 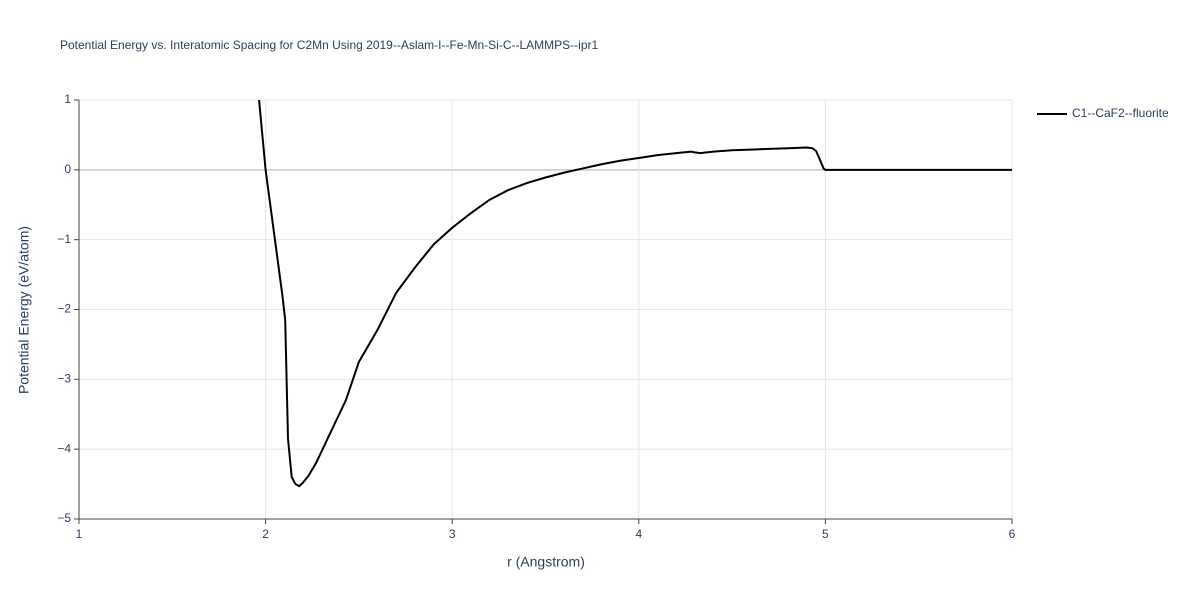 I want to click on y-axis-title: Potential Energy (eV/atom), so click(x=24, y=310).